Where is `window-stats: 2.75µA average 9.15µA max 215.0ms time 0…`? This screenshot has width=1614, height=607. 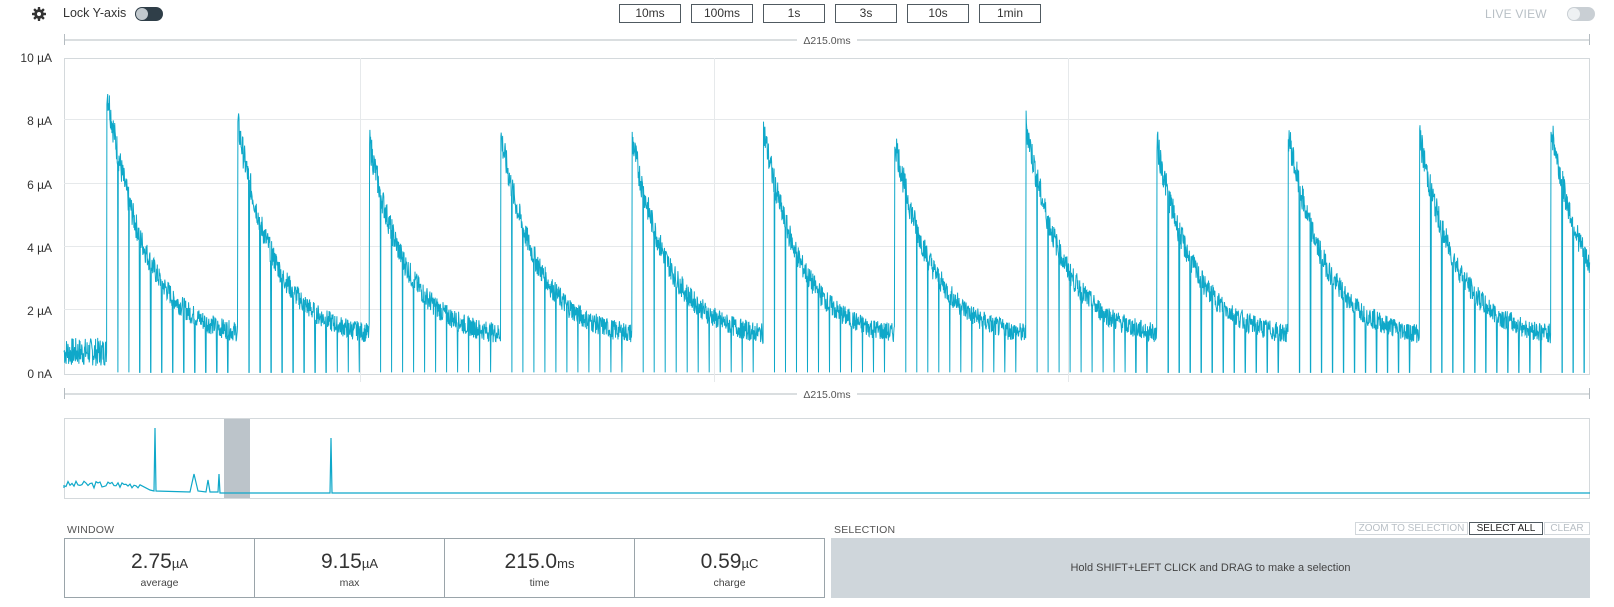
window-stats: 2.75µA average 9.15µA max 215.0ms time 0… is located at coordinates (444, 568).